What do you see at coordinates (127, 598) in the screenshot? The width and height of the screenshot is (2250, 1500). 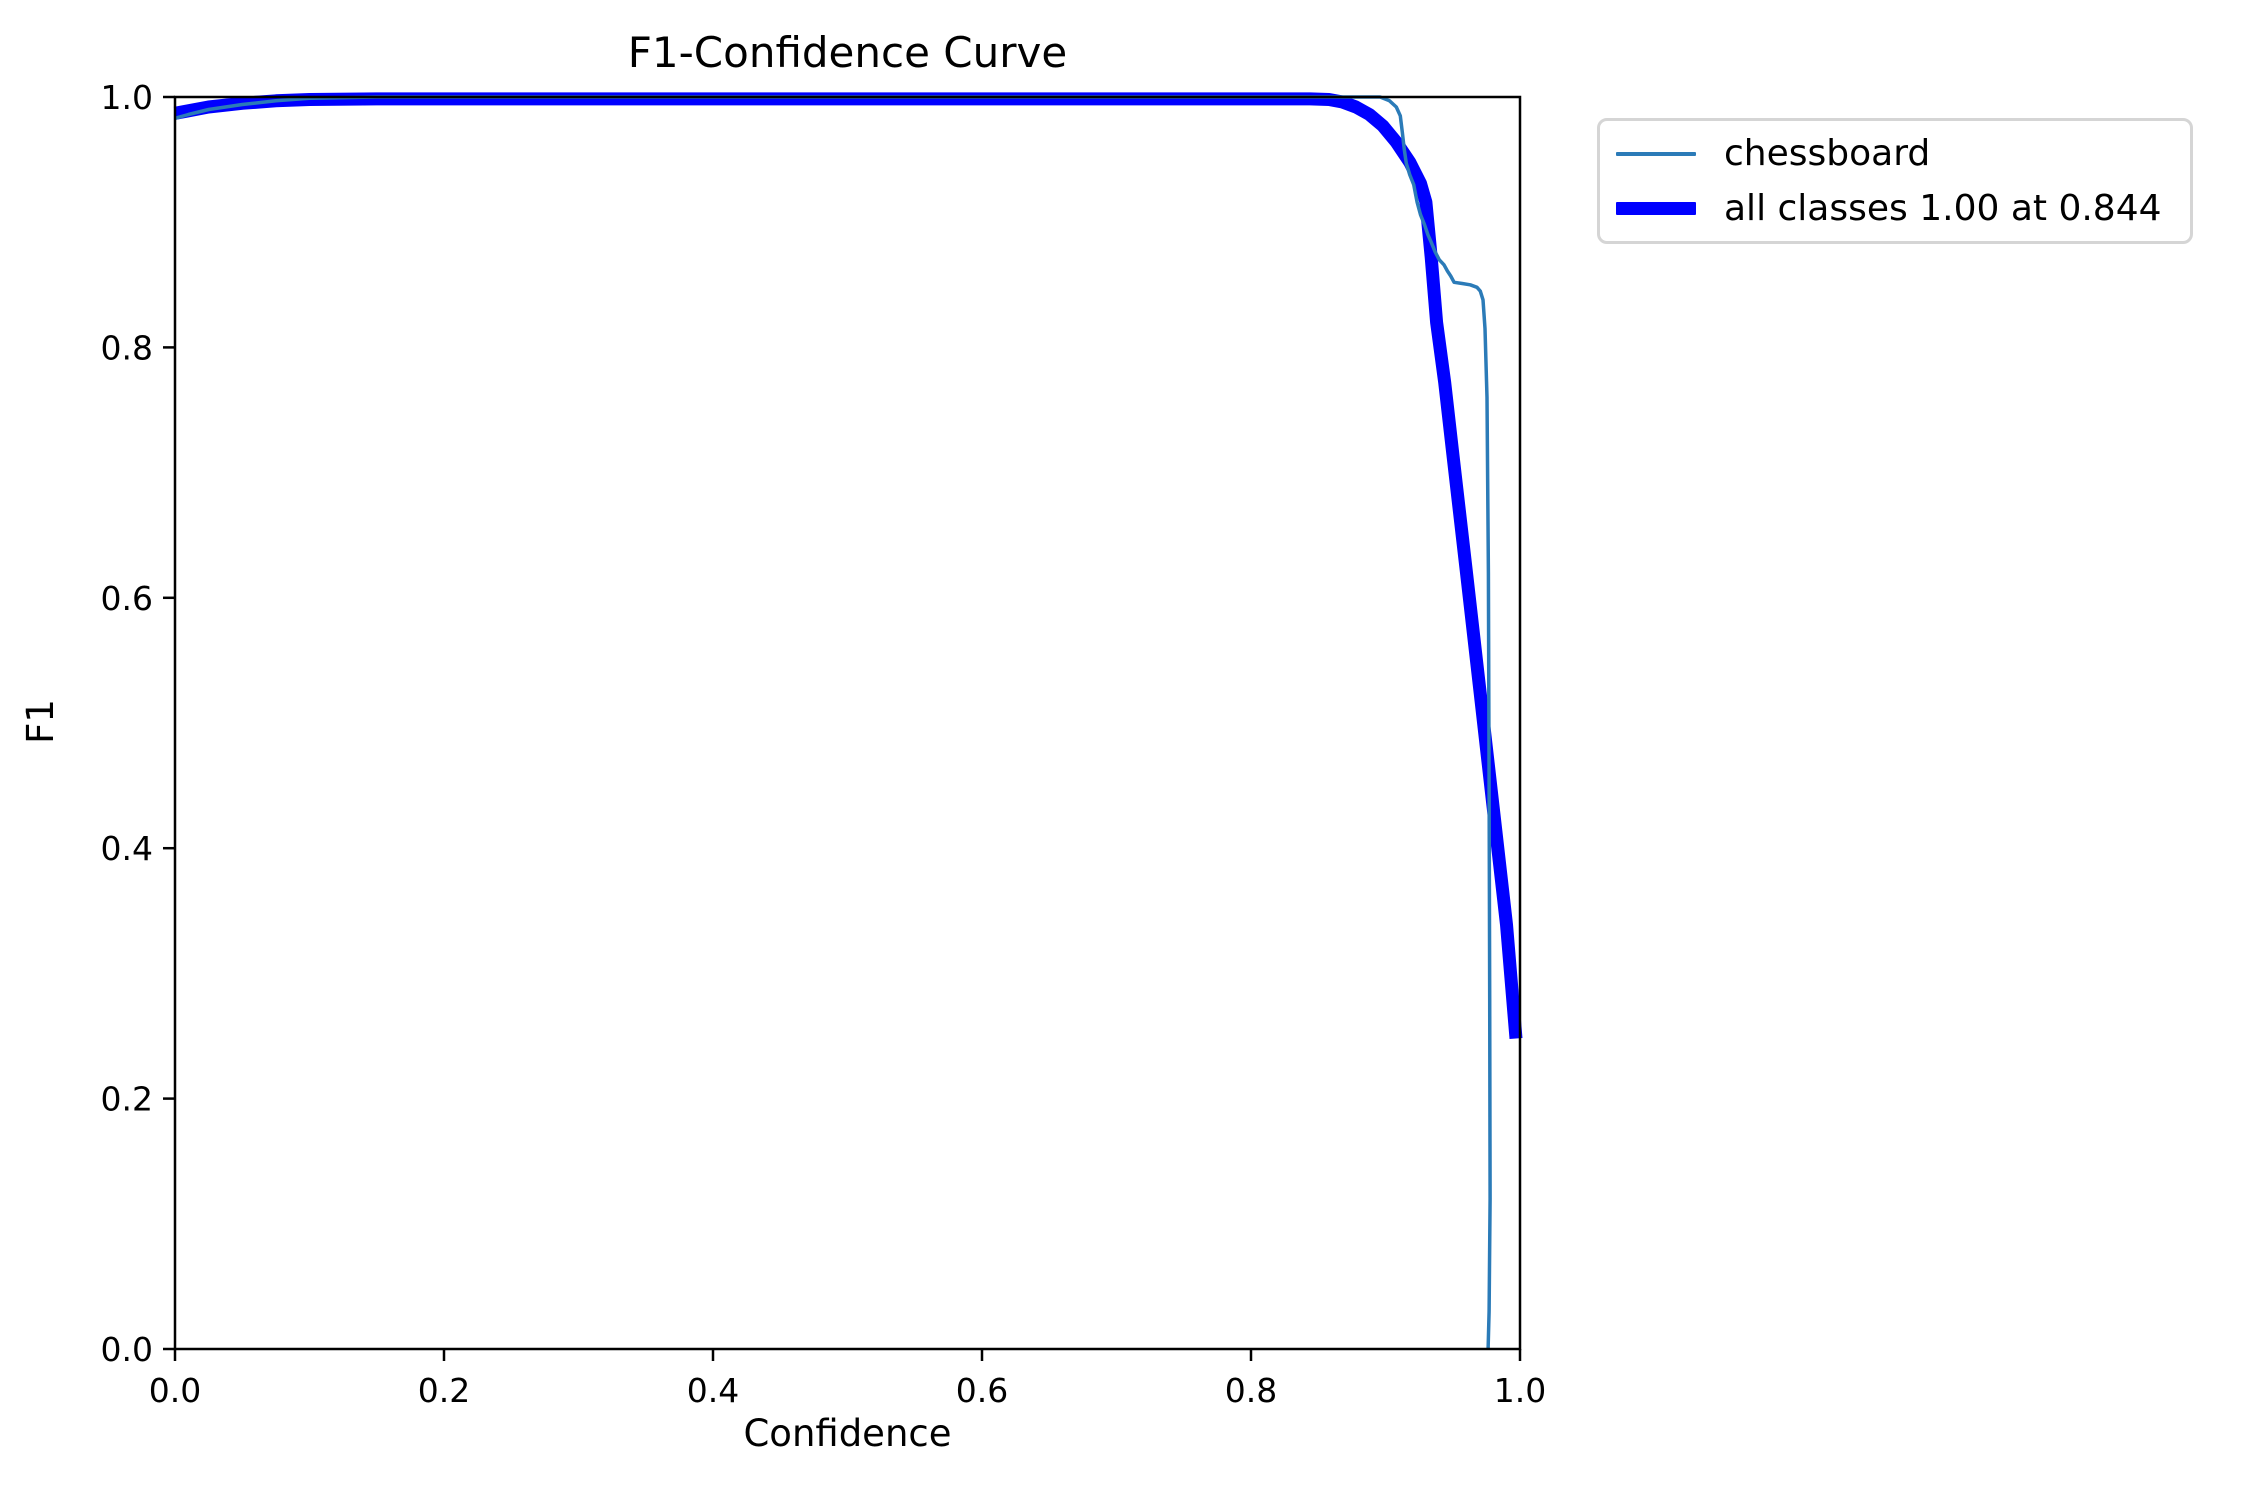 I see `y-tick-label: 0.6` at bounding box center [127, 598].